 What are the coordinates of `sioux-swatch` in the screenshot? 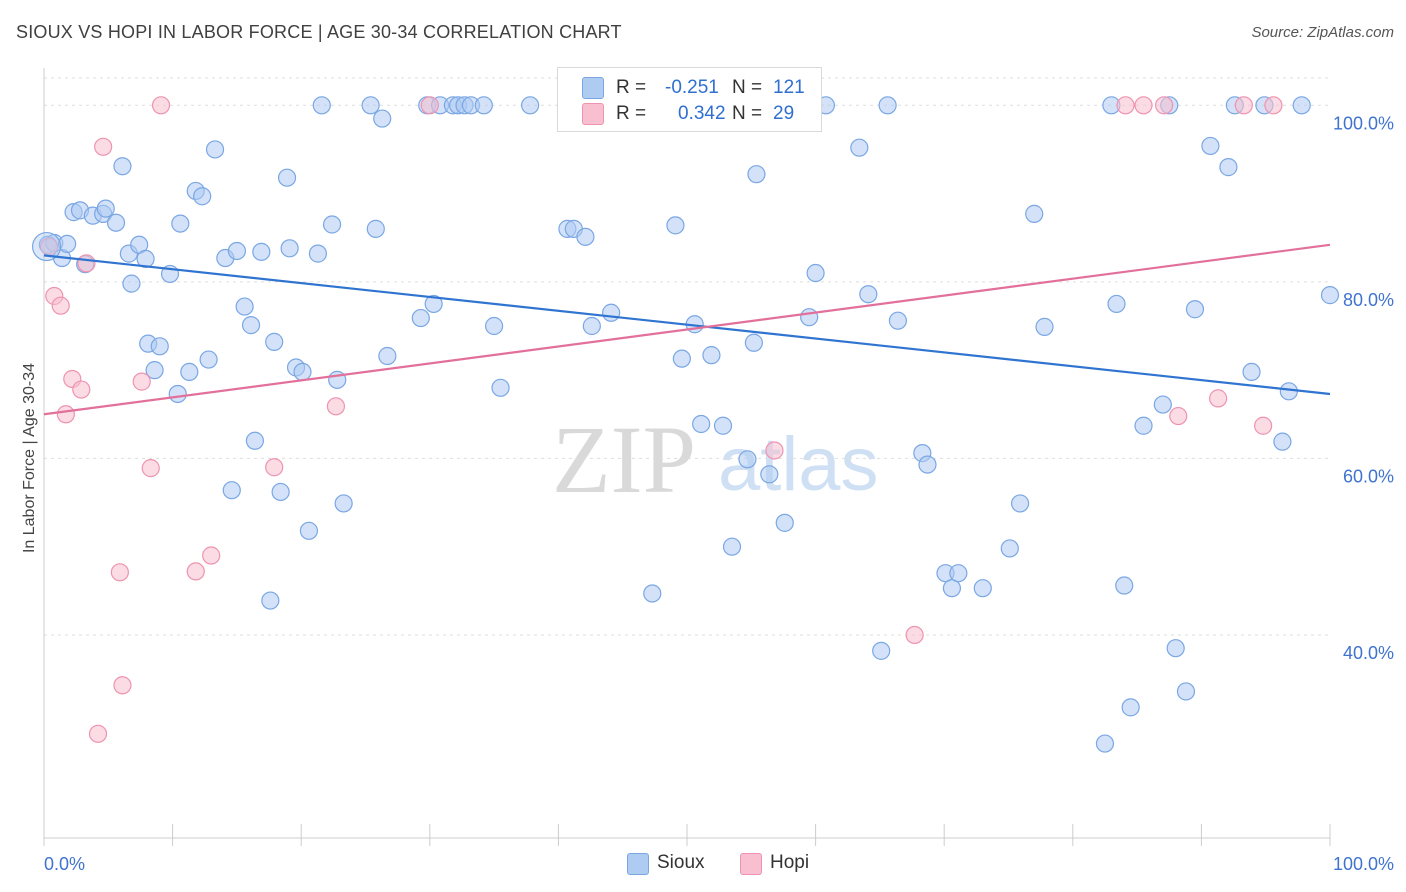 It's located at (593, 88).